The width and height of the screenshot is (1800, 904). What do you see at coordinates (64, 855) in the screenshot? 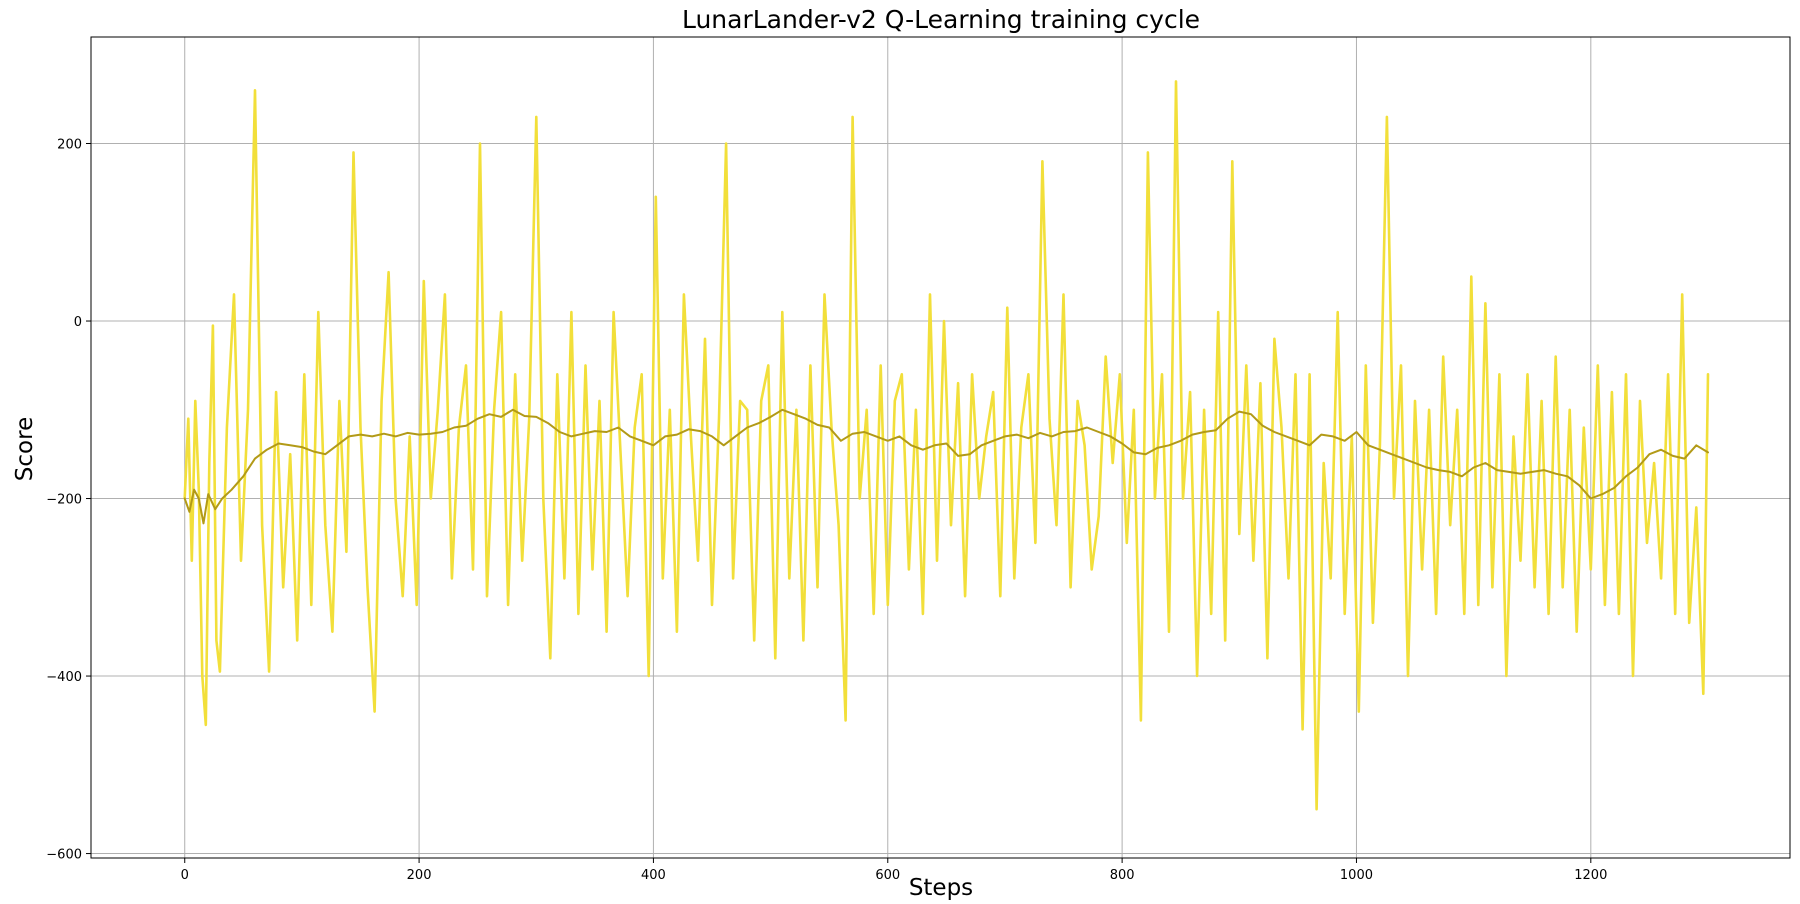
I see `y-tick-label: −600` at bounding box center [64, 855].